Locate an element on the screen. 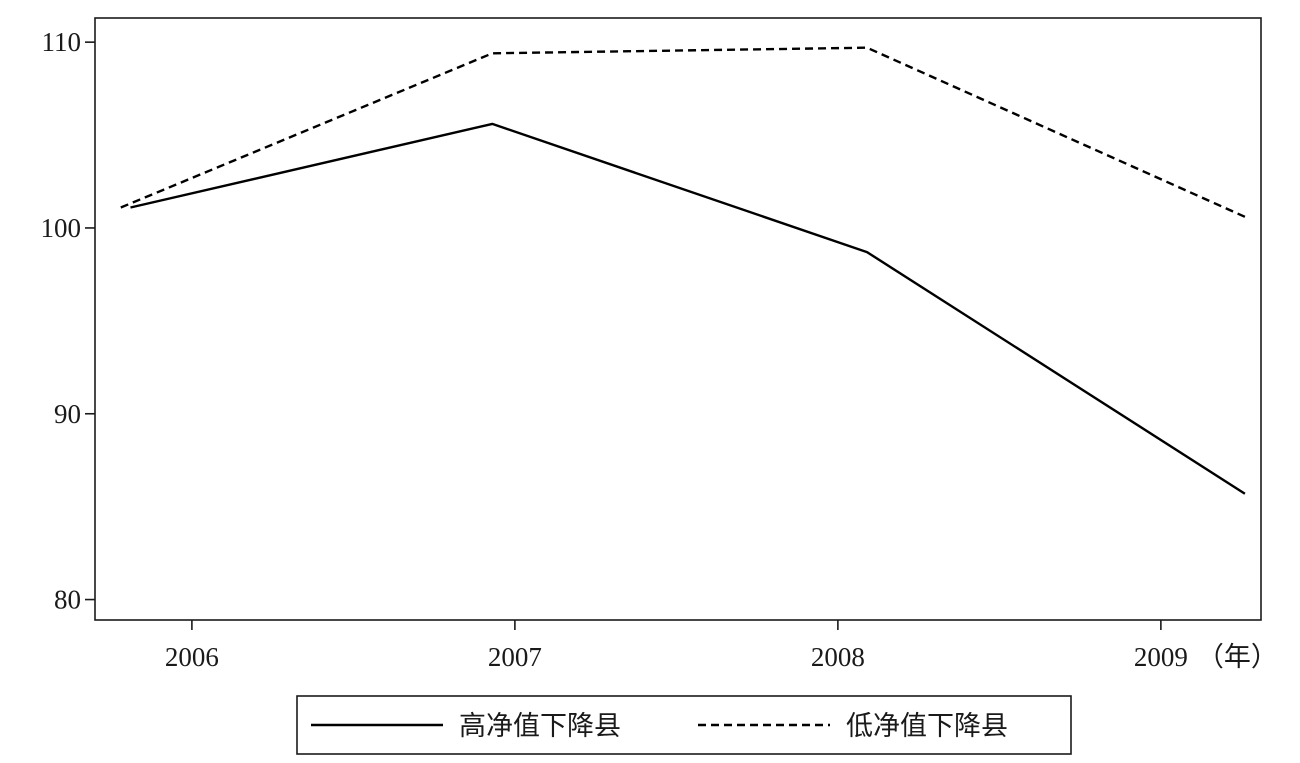 This screenshot has width=1300, height=763. x-tick-label-2008: 2008 is located at coordinates (838, 657).